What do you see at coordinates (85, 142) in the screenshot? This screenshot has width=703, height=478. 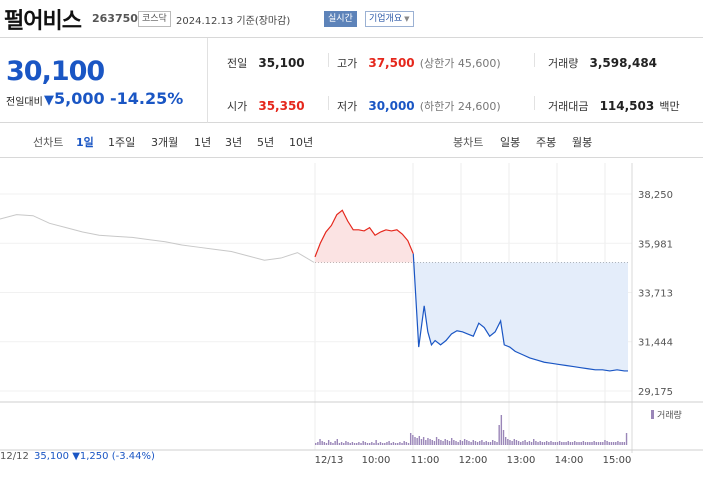 I see `tab-1d: 1일` at bounding box center [85, 142].